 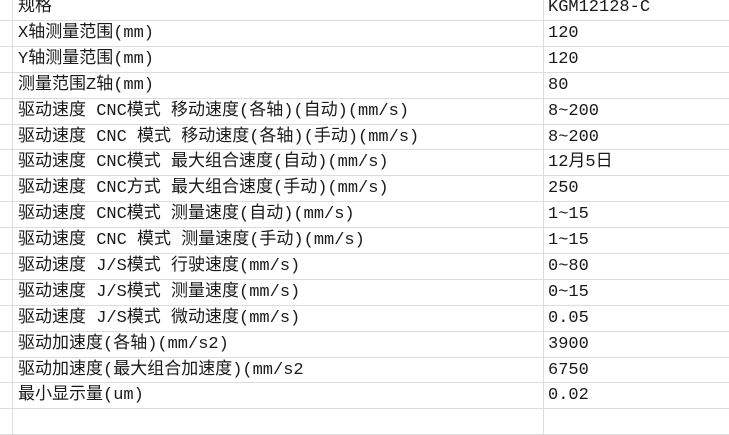 What do you see at coordinates (636, 85) in the screenshot?
I see `spec-value-cell: 80` at bounding box center [636, 85].